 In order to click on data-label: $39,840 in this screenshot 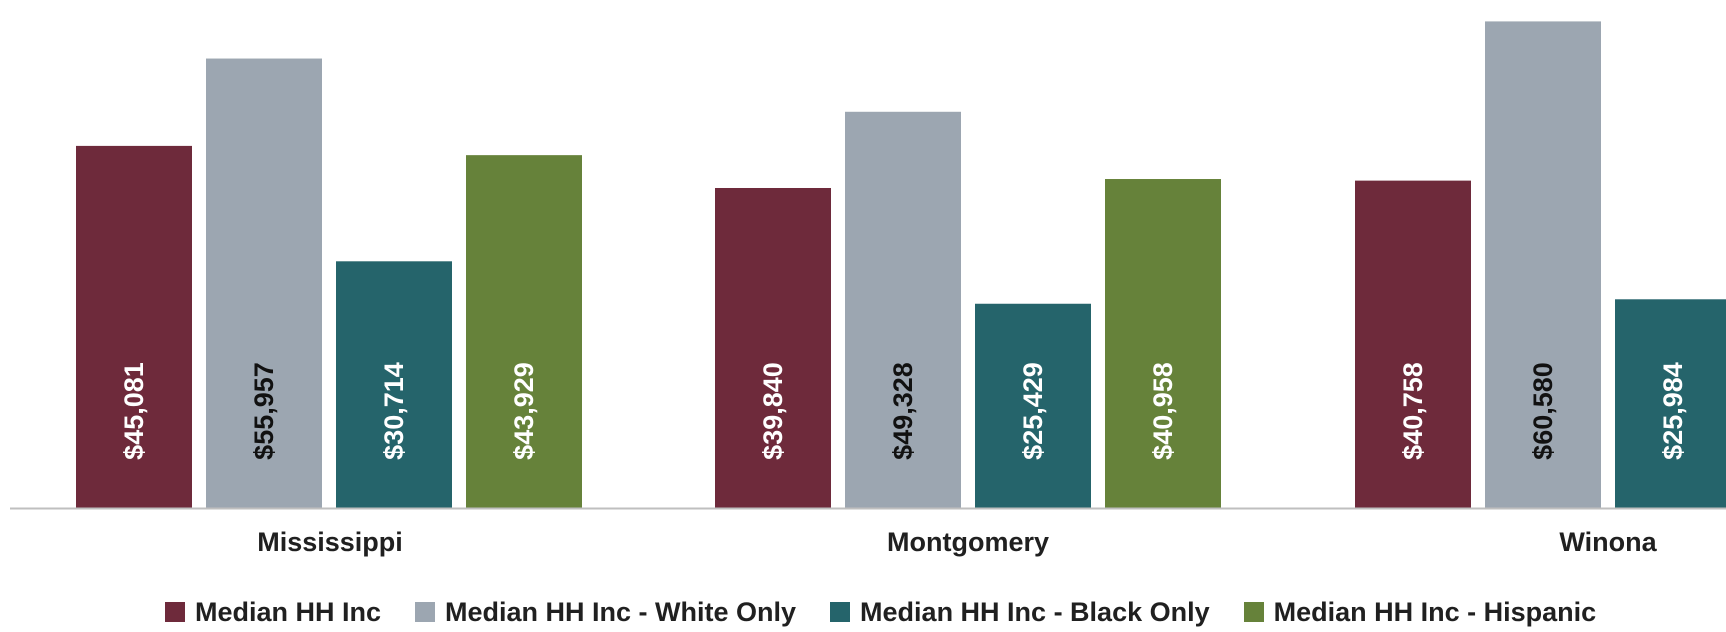, I will do `click(773, 411)`.